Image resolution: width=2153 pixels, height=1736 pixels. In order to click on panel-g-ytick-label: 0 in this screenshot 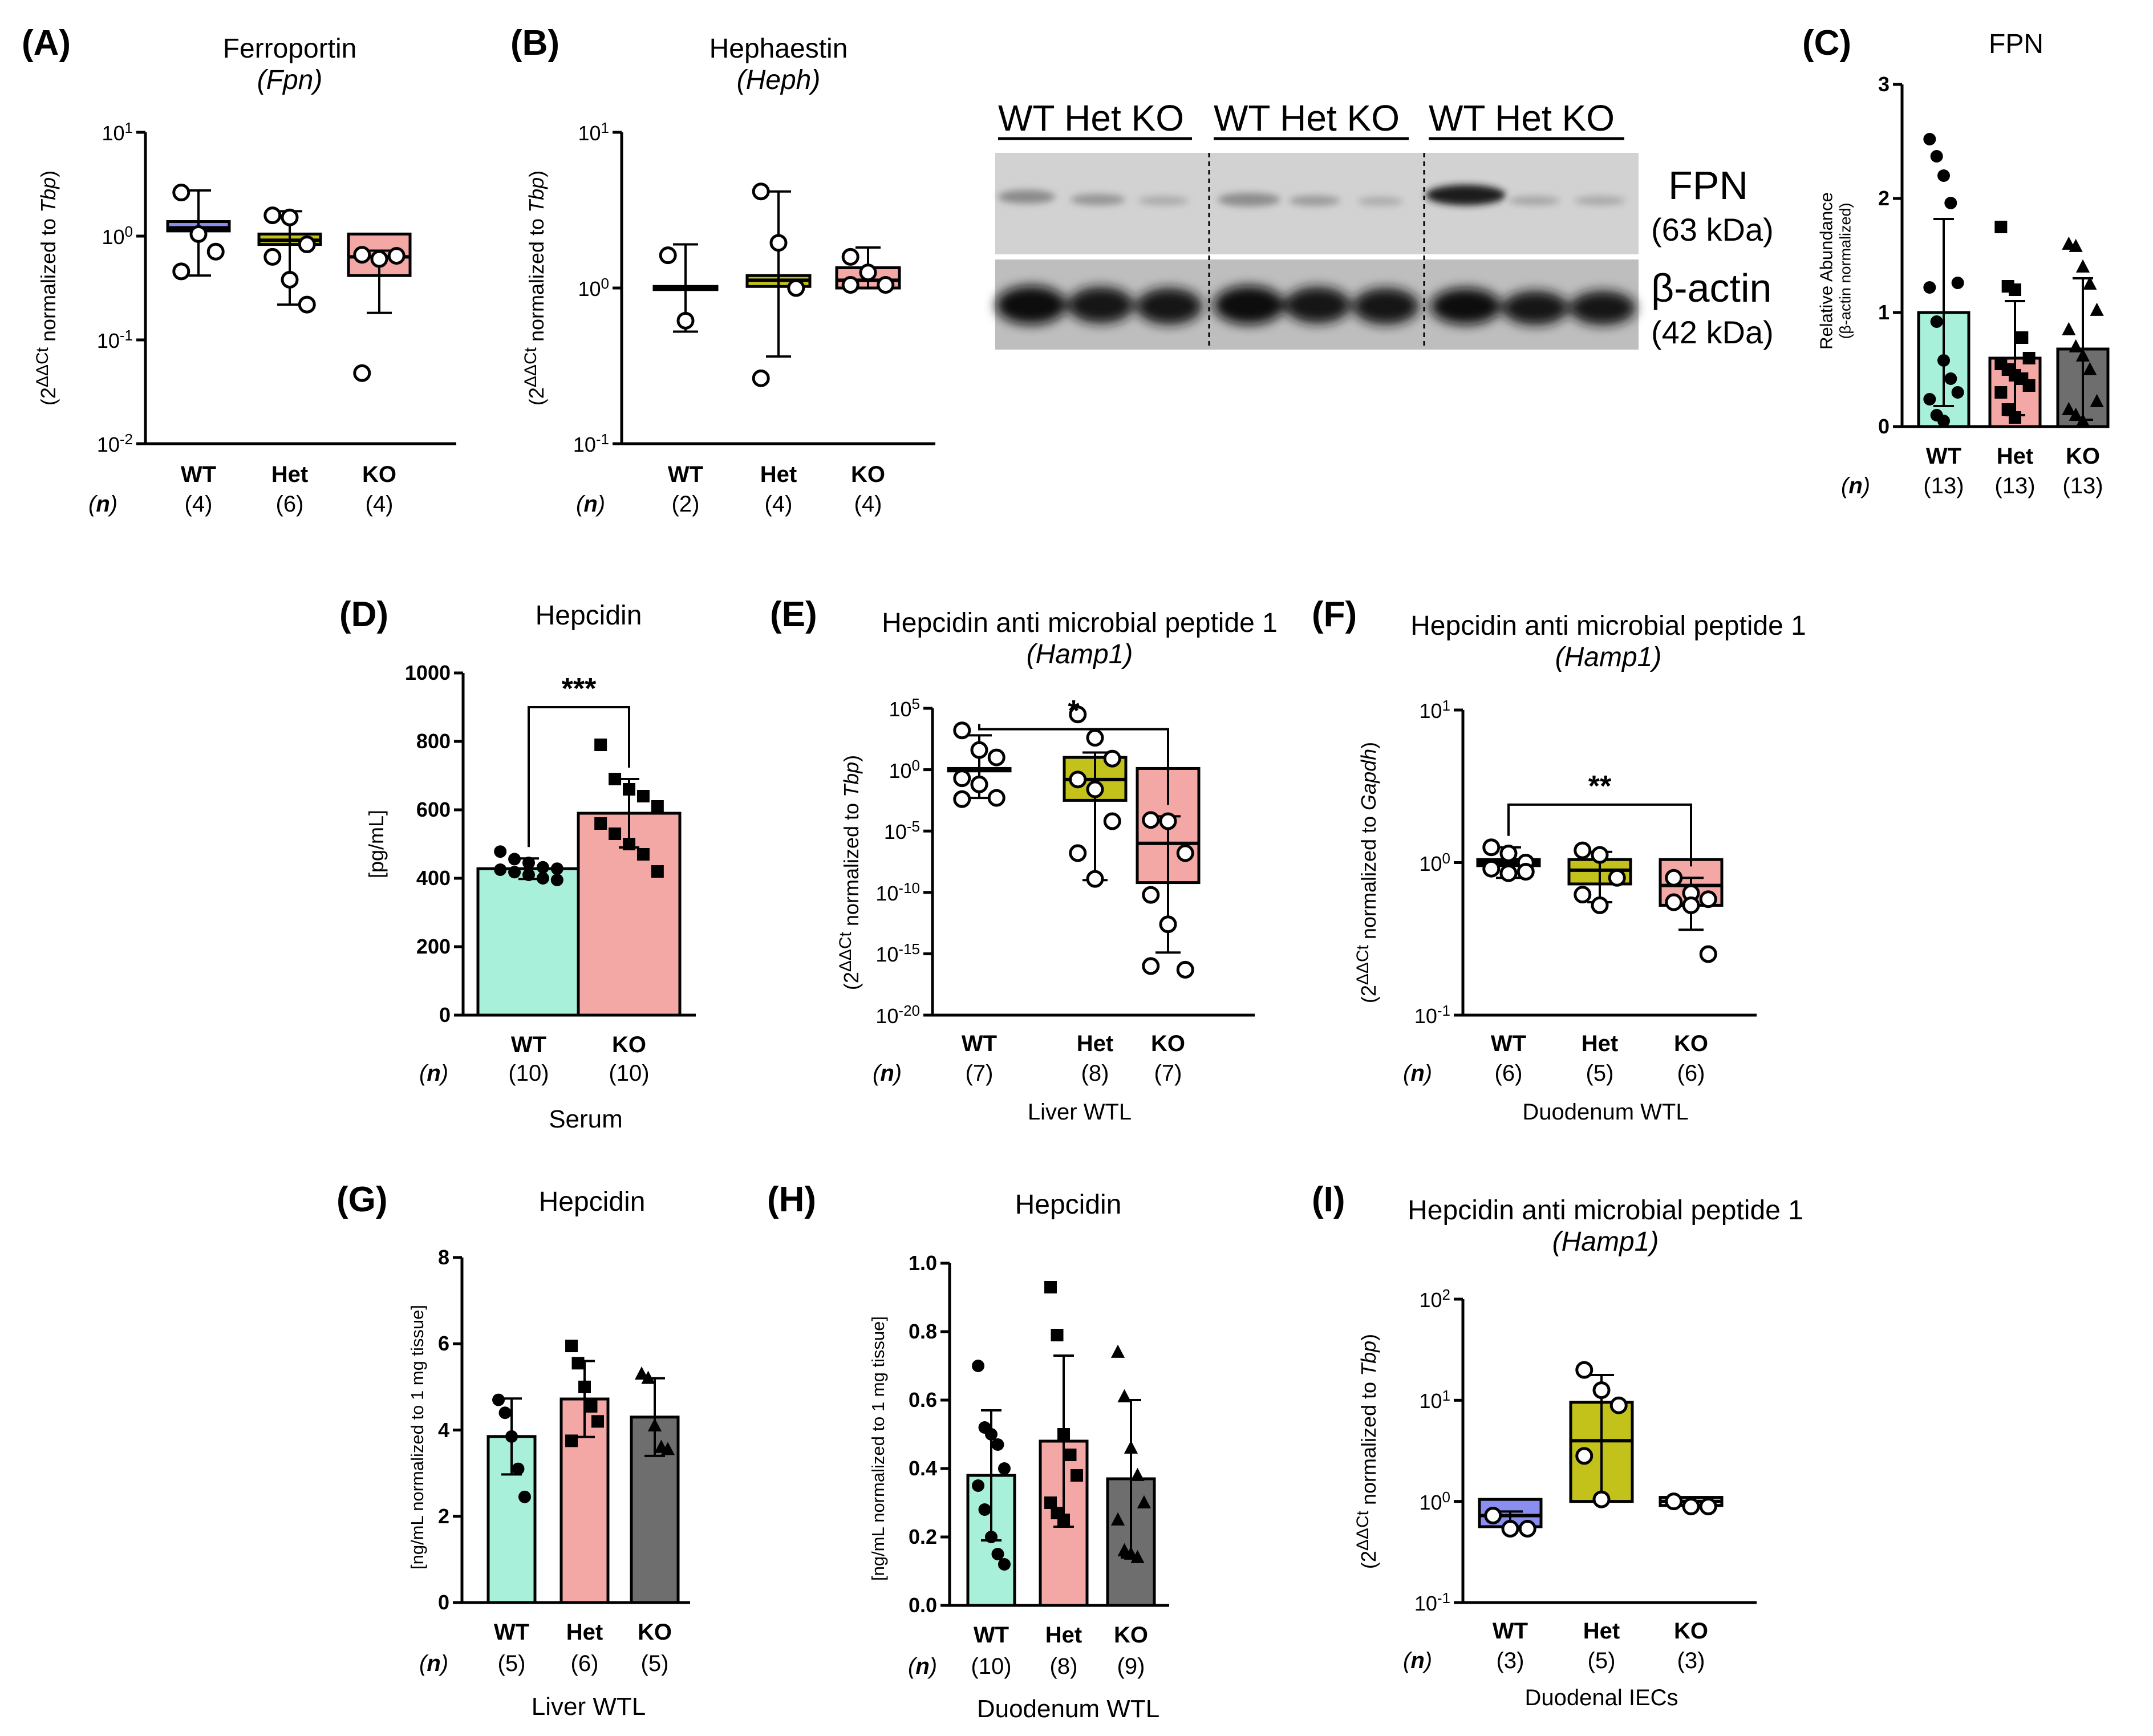, I will do `click(443, 1603)`.